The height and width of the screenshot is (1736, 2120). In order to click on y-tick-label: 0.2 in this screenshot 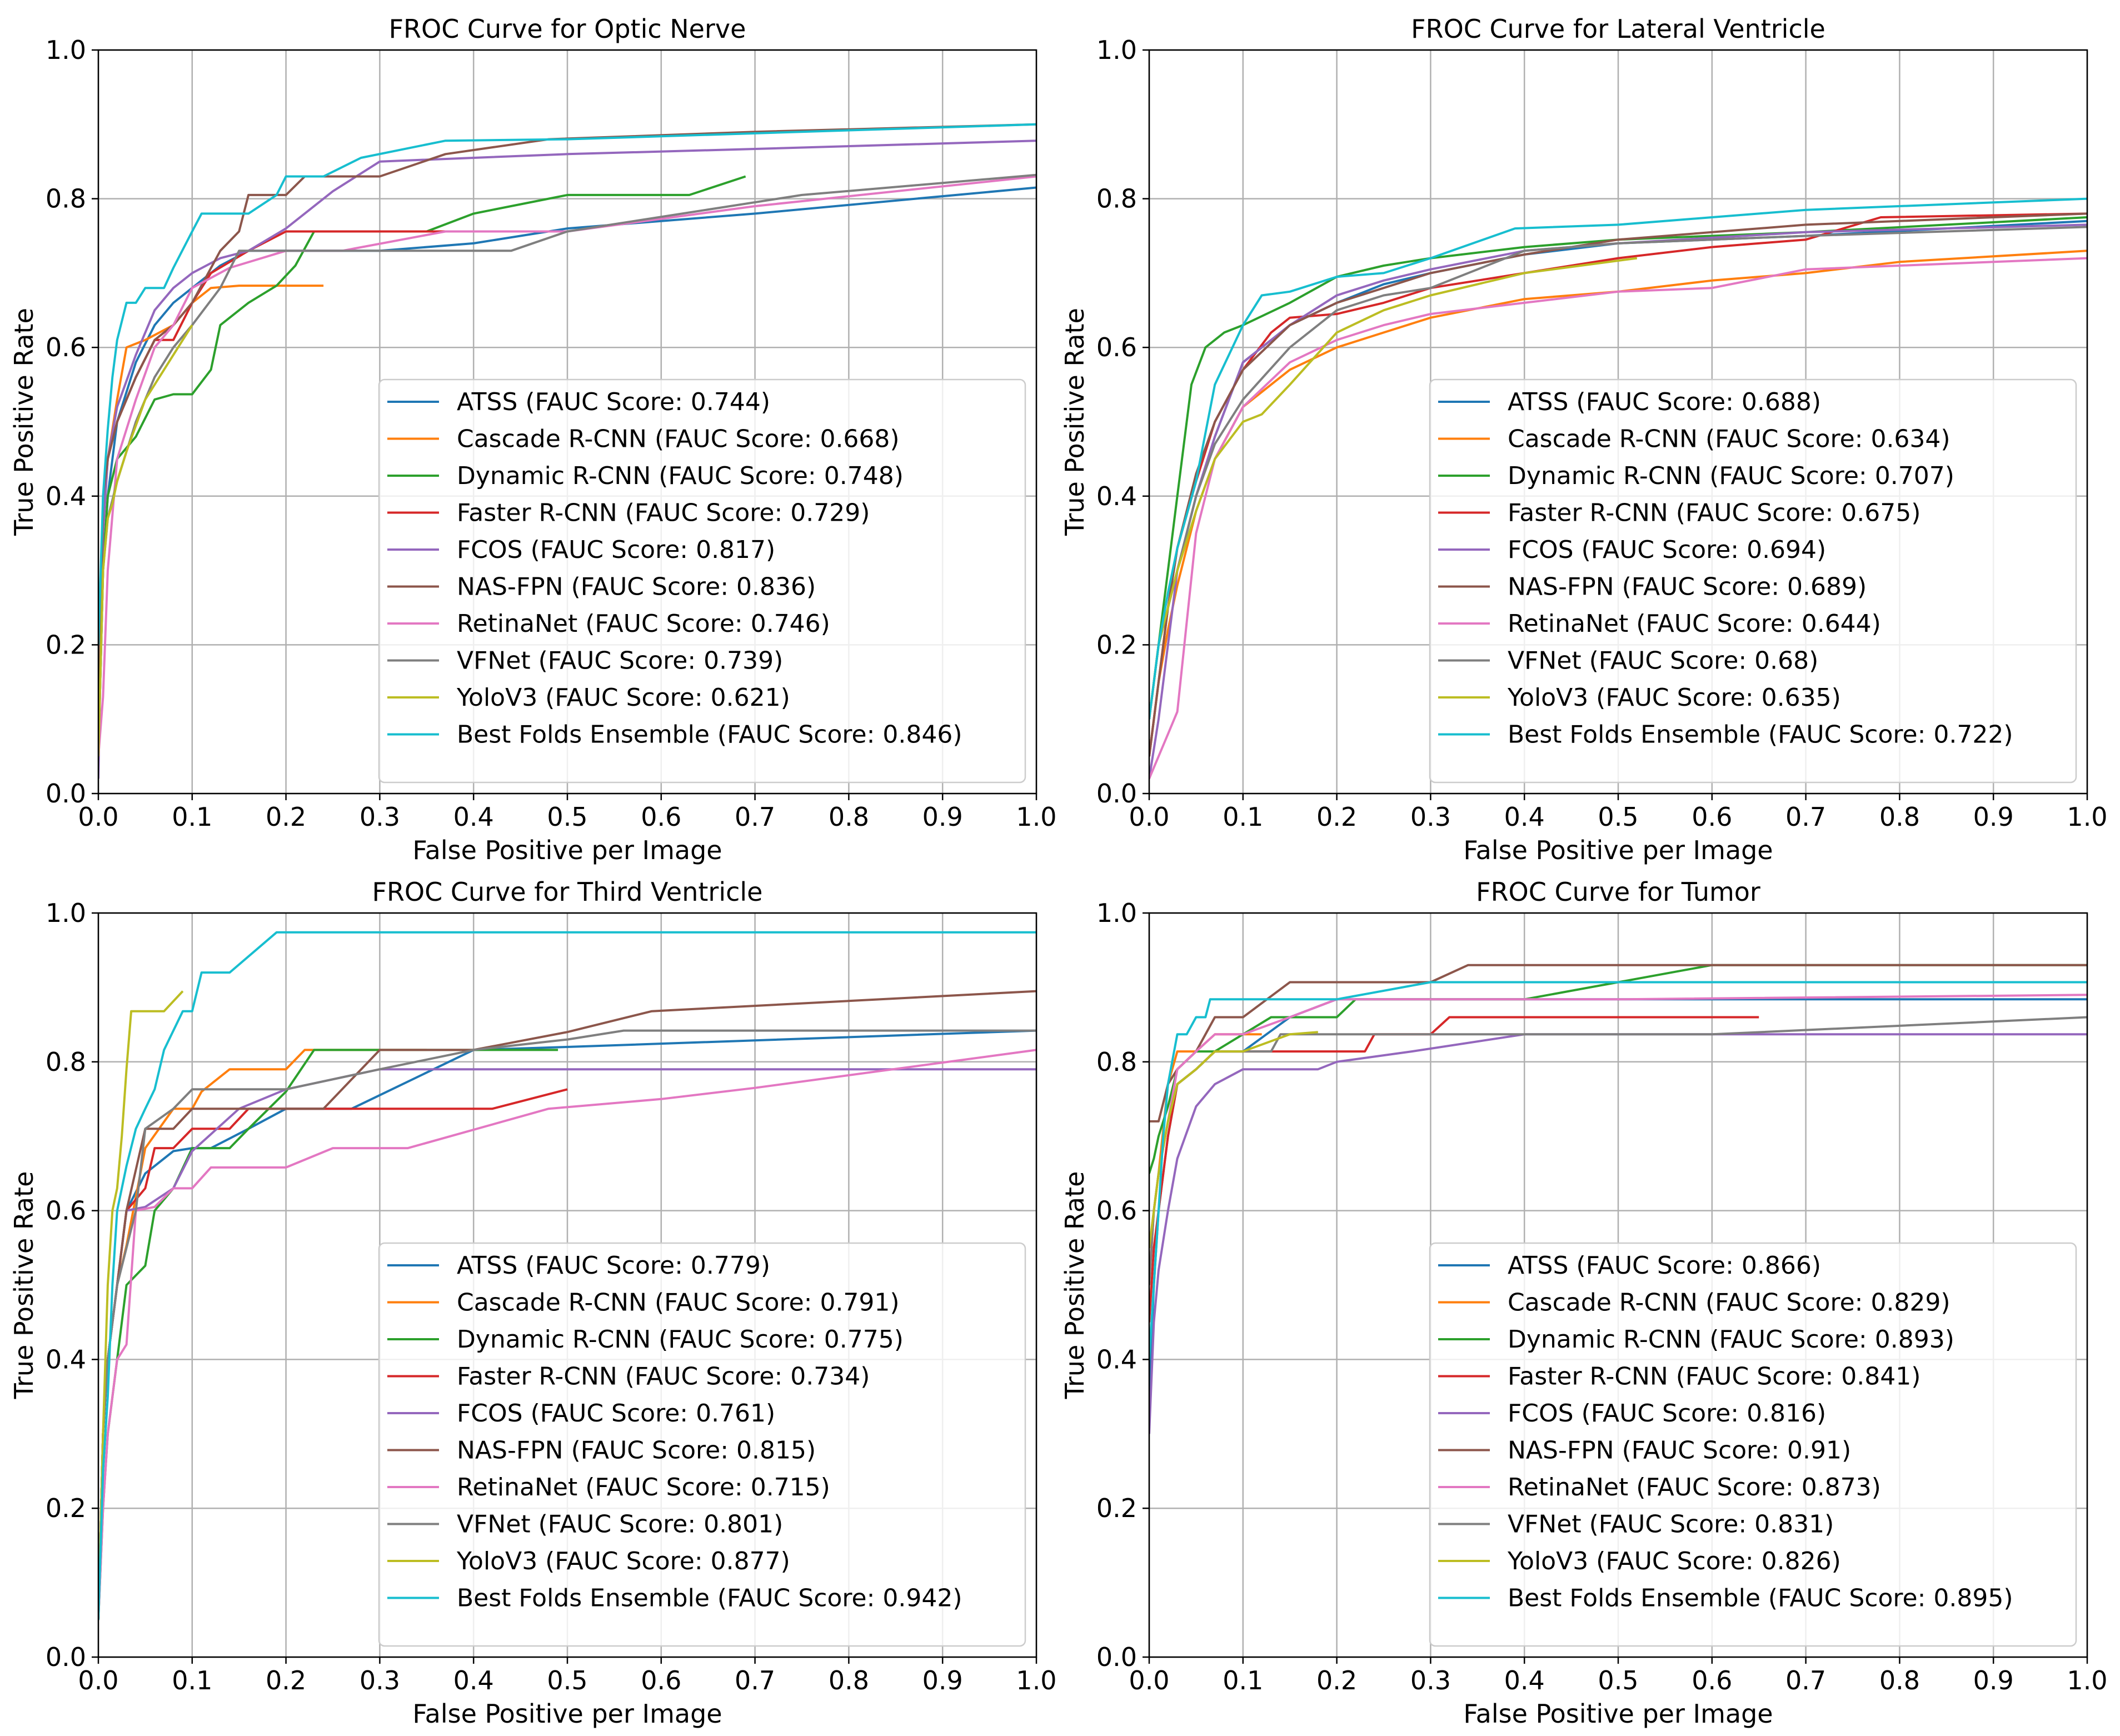, I will do `click(1116, 1508)`.